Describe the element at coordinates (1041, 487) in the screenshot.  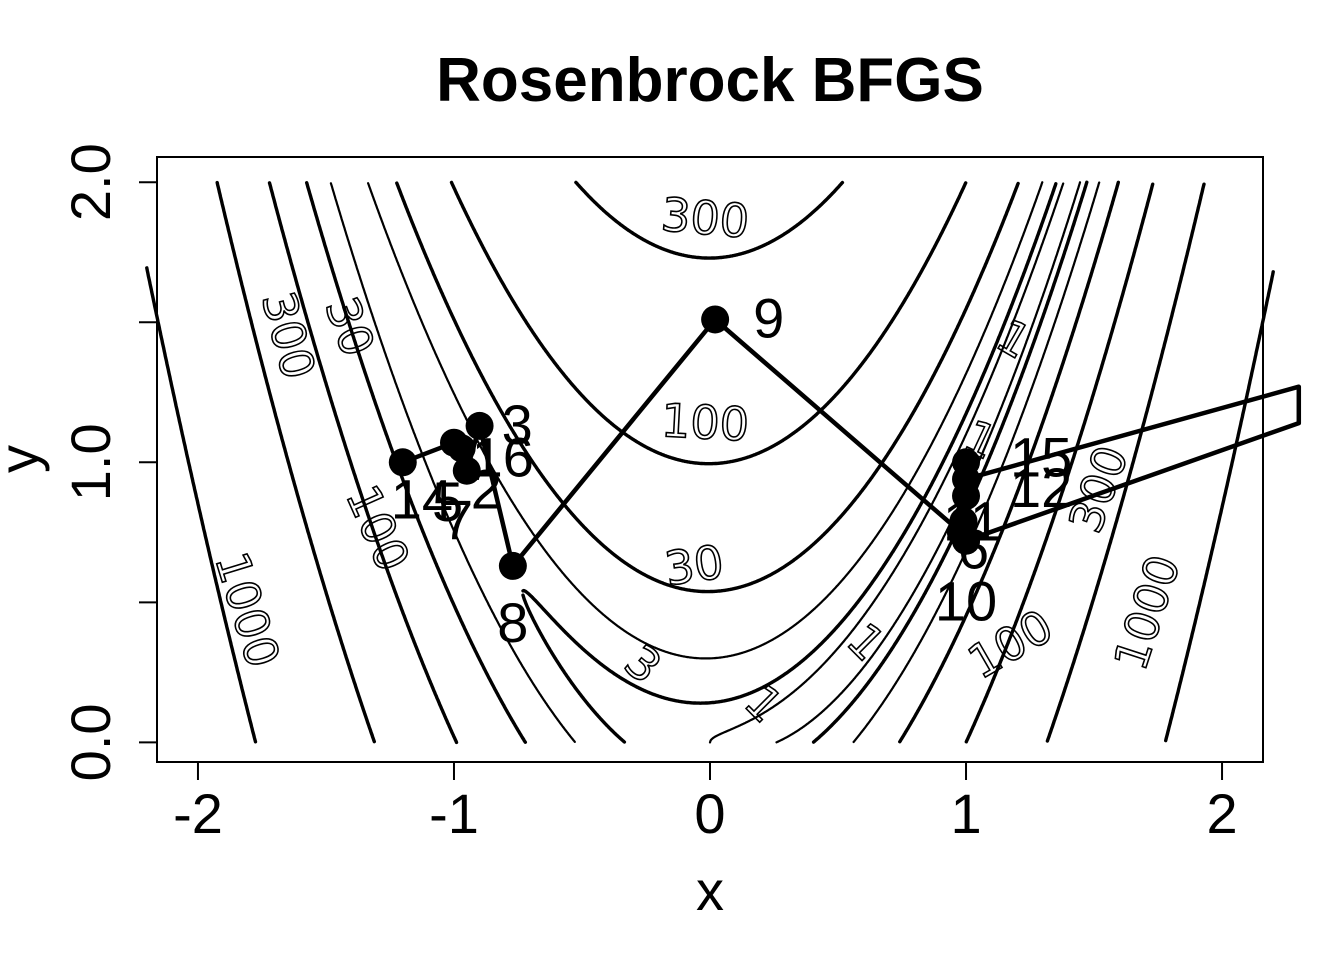
I see `iteration-label: 12` at that location.